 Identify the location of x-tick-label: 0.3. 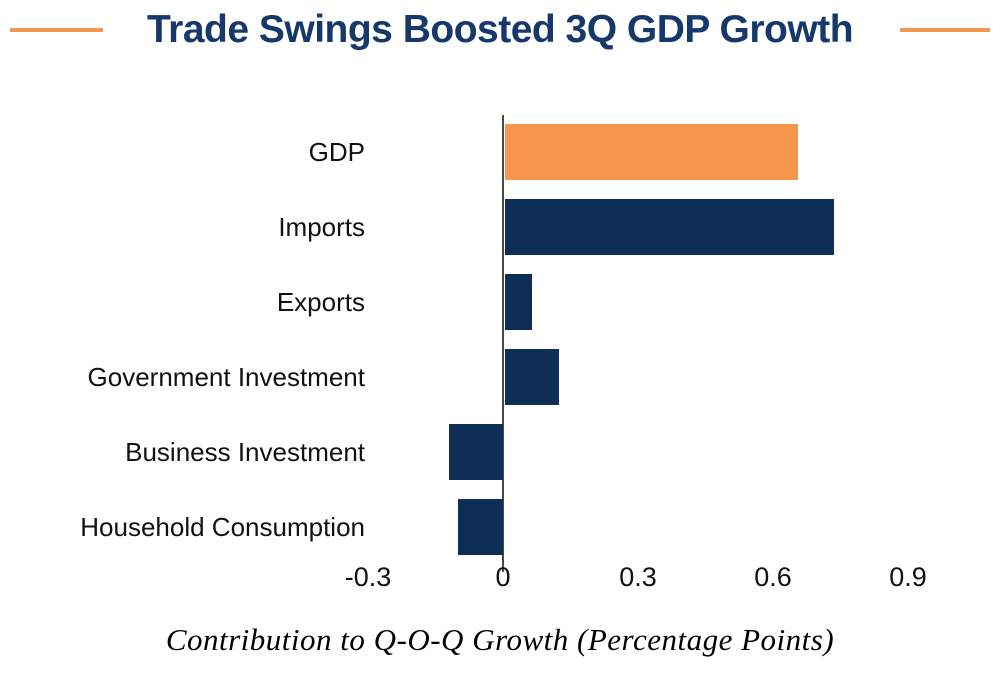
(638, 577).